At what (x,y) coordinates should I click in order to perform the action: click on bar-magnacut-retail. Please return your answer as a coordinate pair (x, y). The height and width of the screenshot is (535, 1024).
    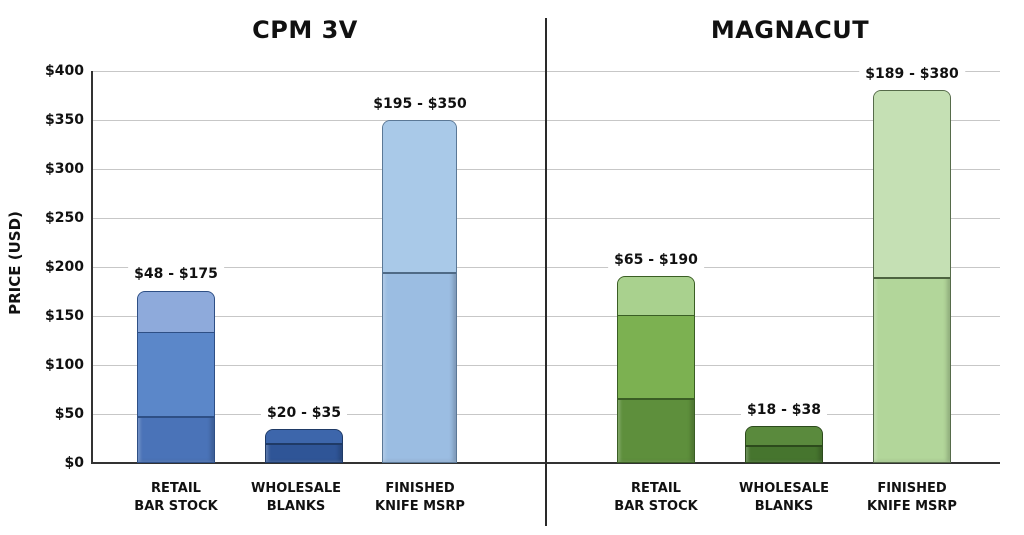
    Looking at the image, I should click on (656, 369).